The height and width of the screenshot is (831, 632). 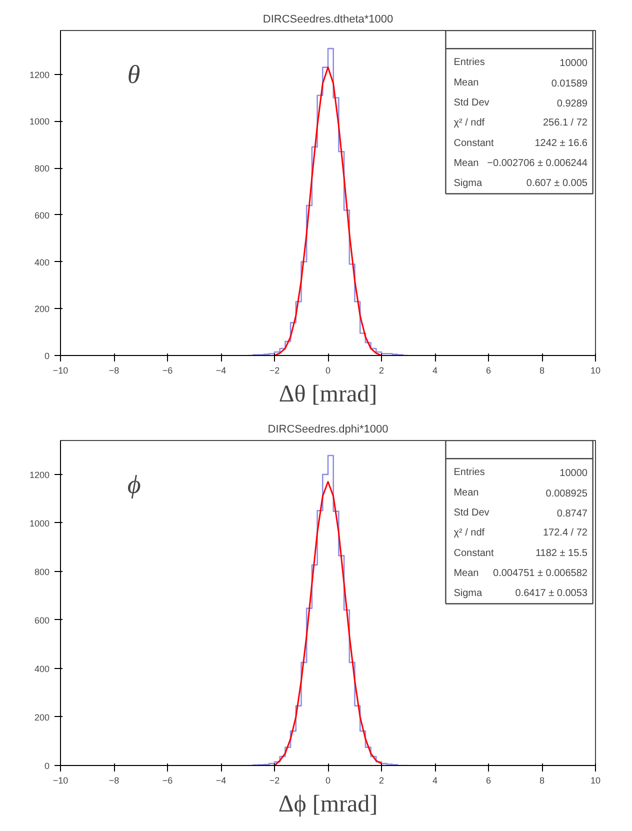 What do you see at coordinates (540, 573) in the screenshot?
I see `annotation: 0.004751 ± 0.006582` at bounding box center [540, 573].